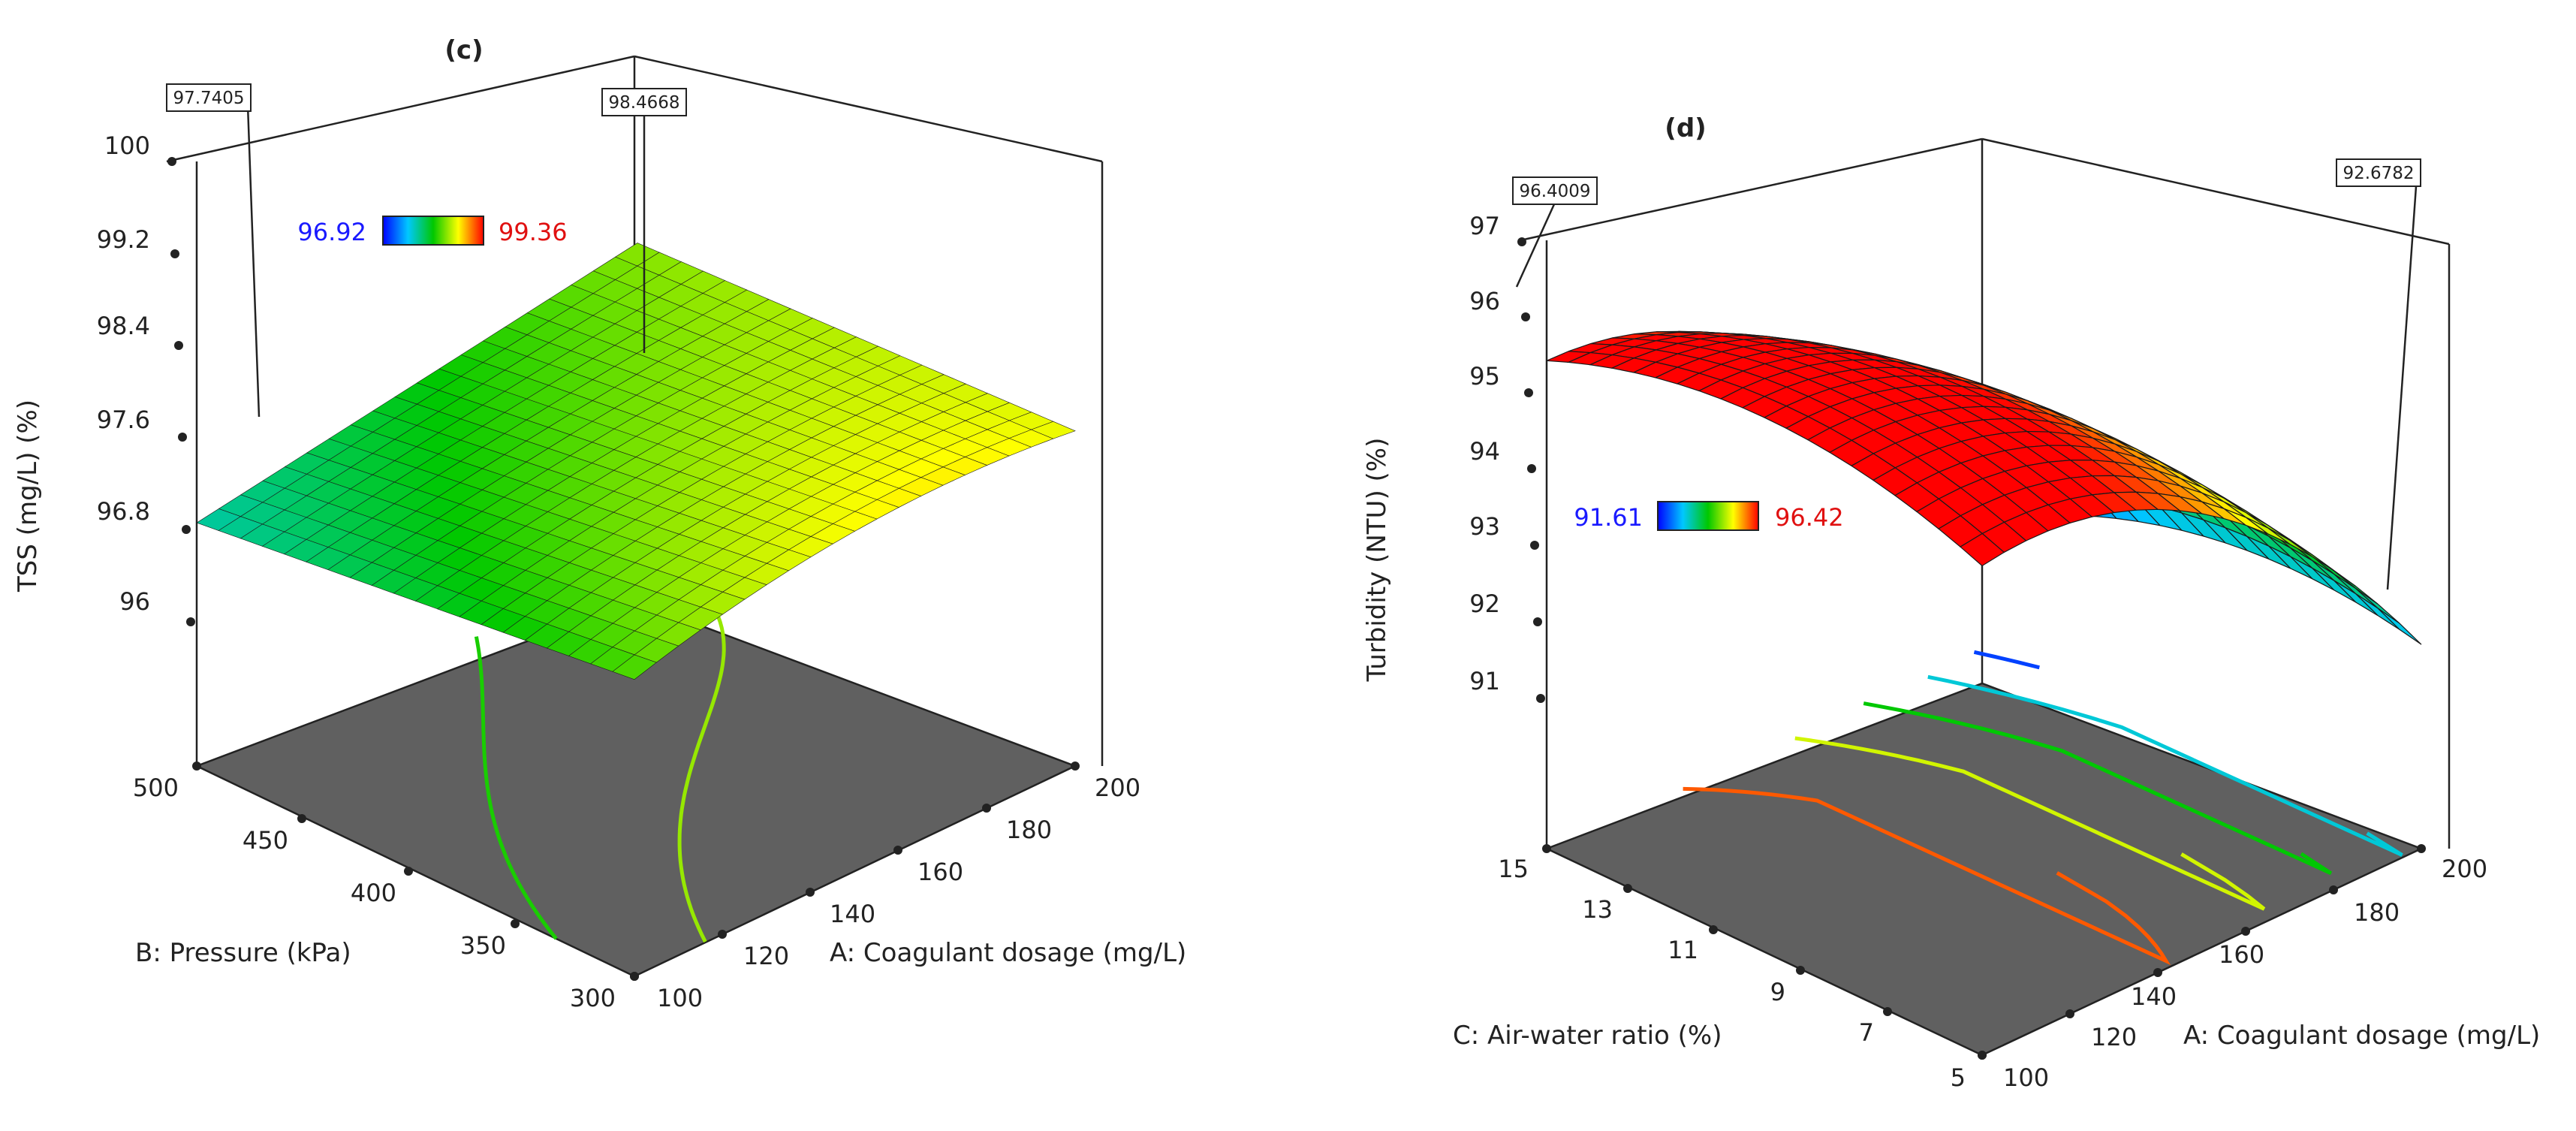  What do you see at coordinates (1484, 376) in the screenshot?
I see `panel-d-ztick: 95` at bounding box center [1484, 376].